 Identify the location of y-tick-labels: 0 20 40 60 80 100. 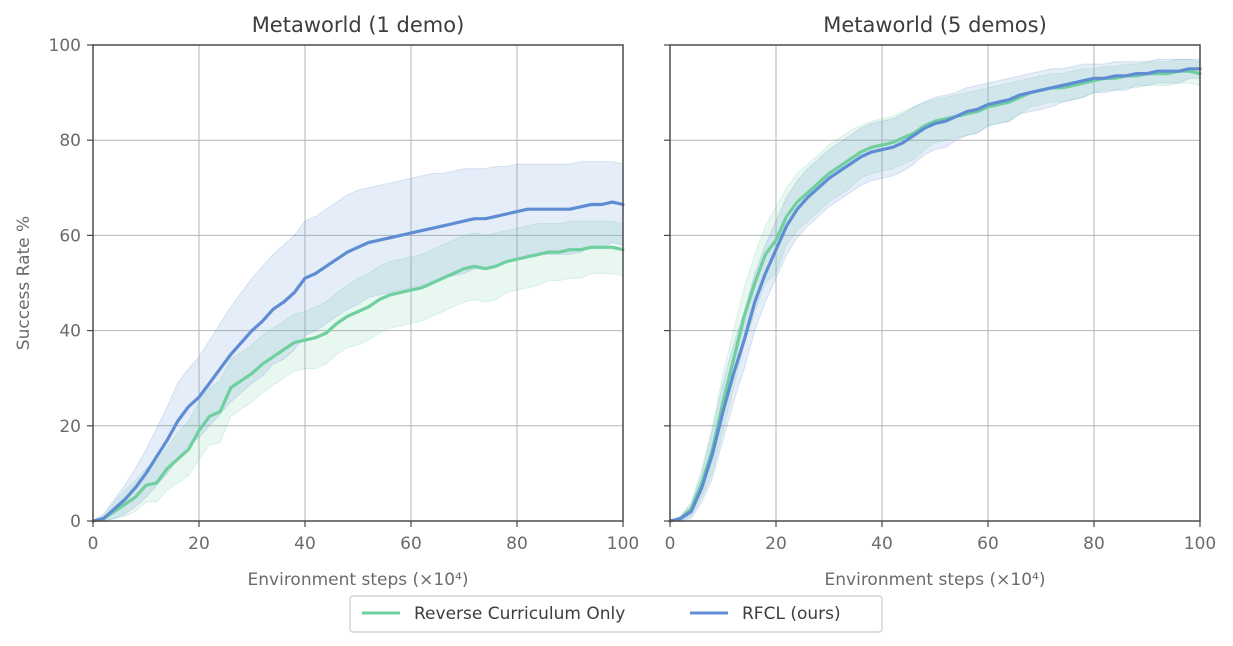
(71, 284).